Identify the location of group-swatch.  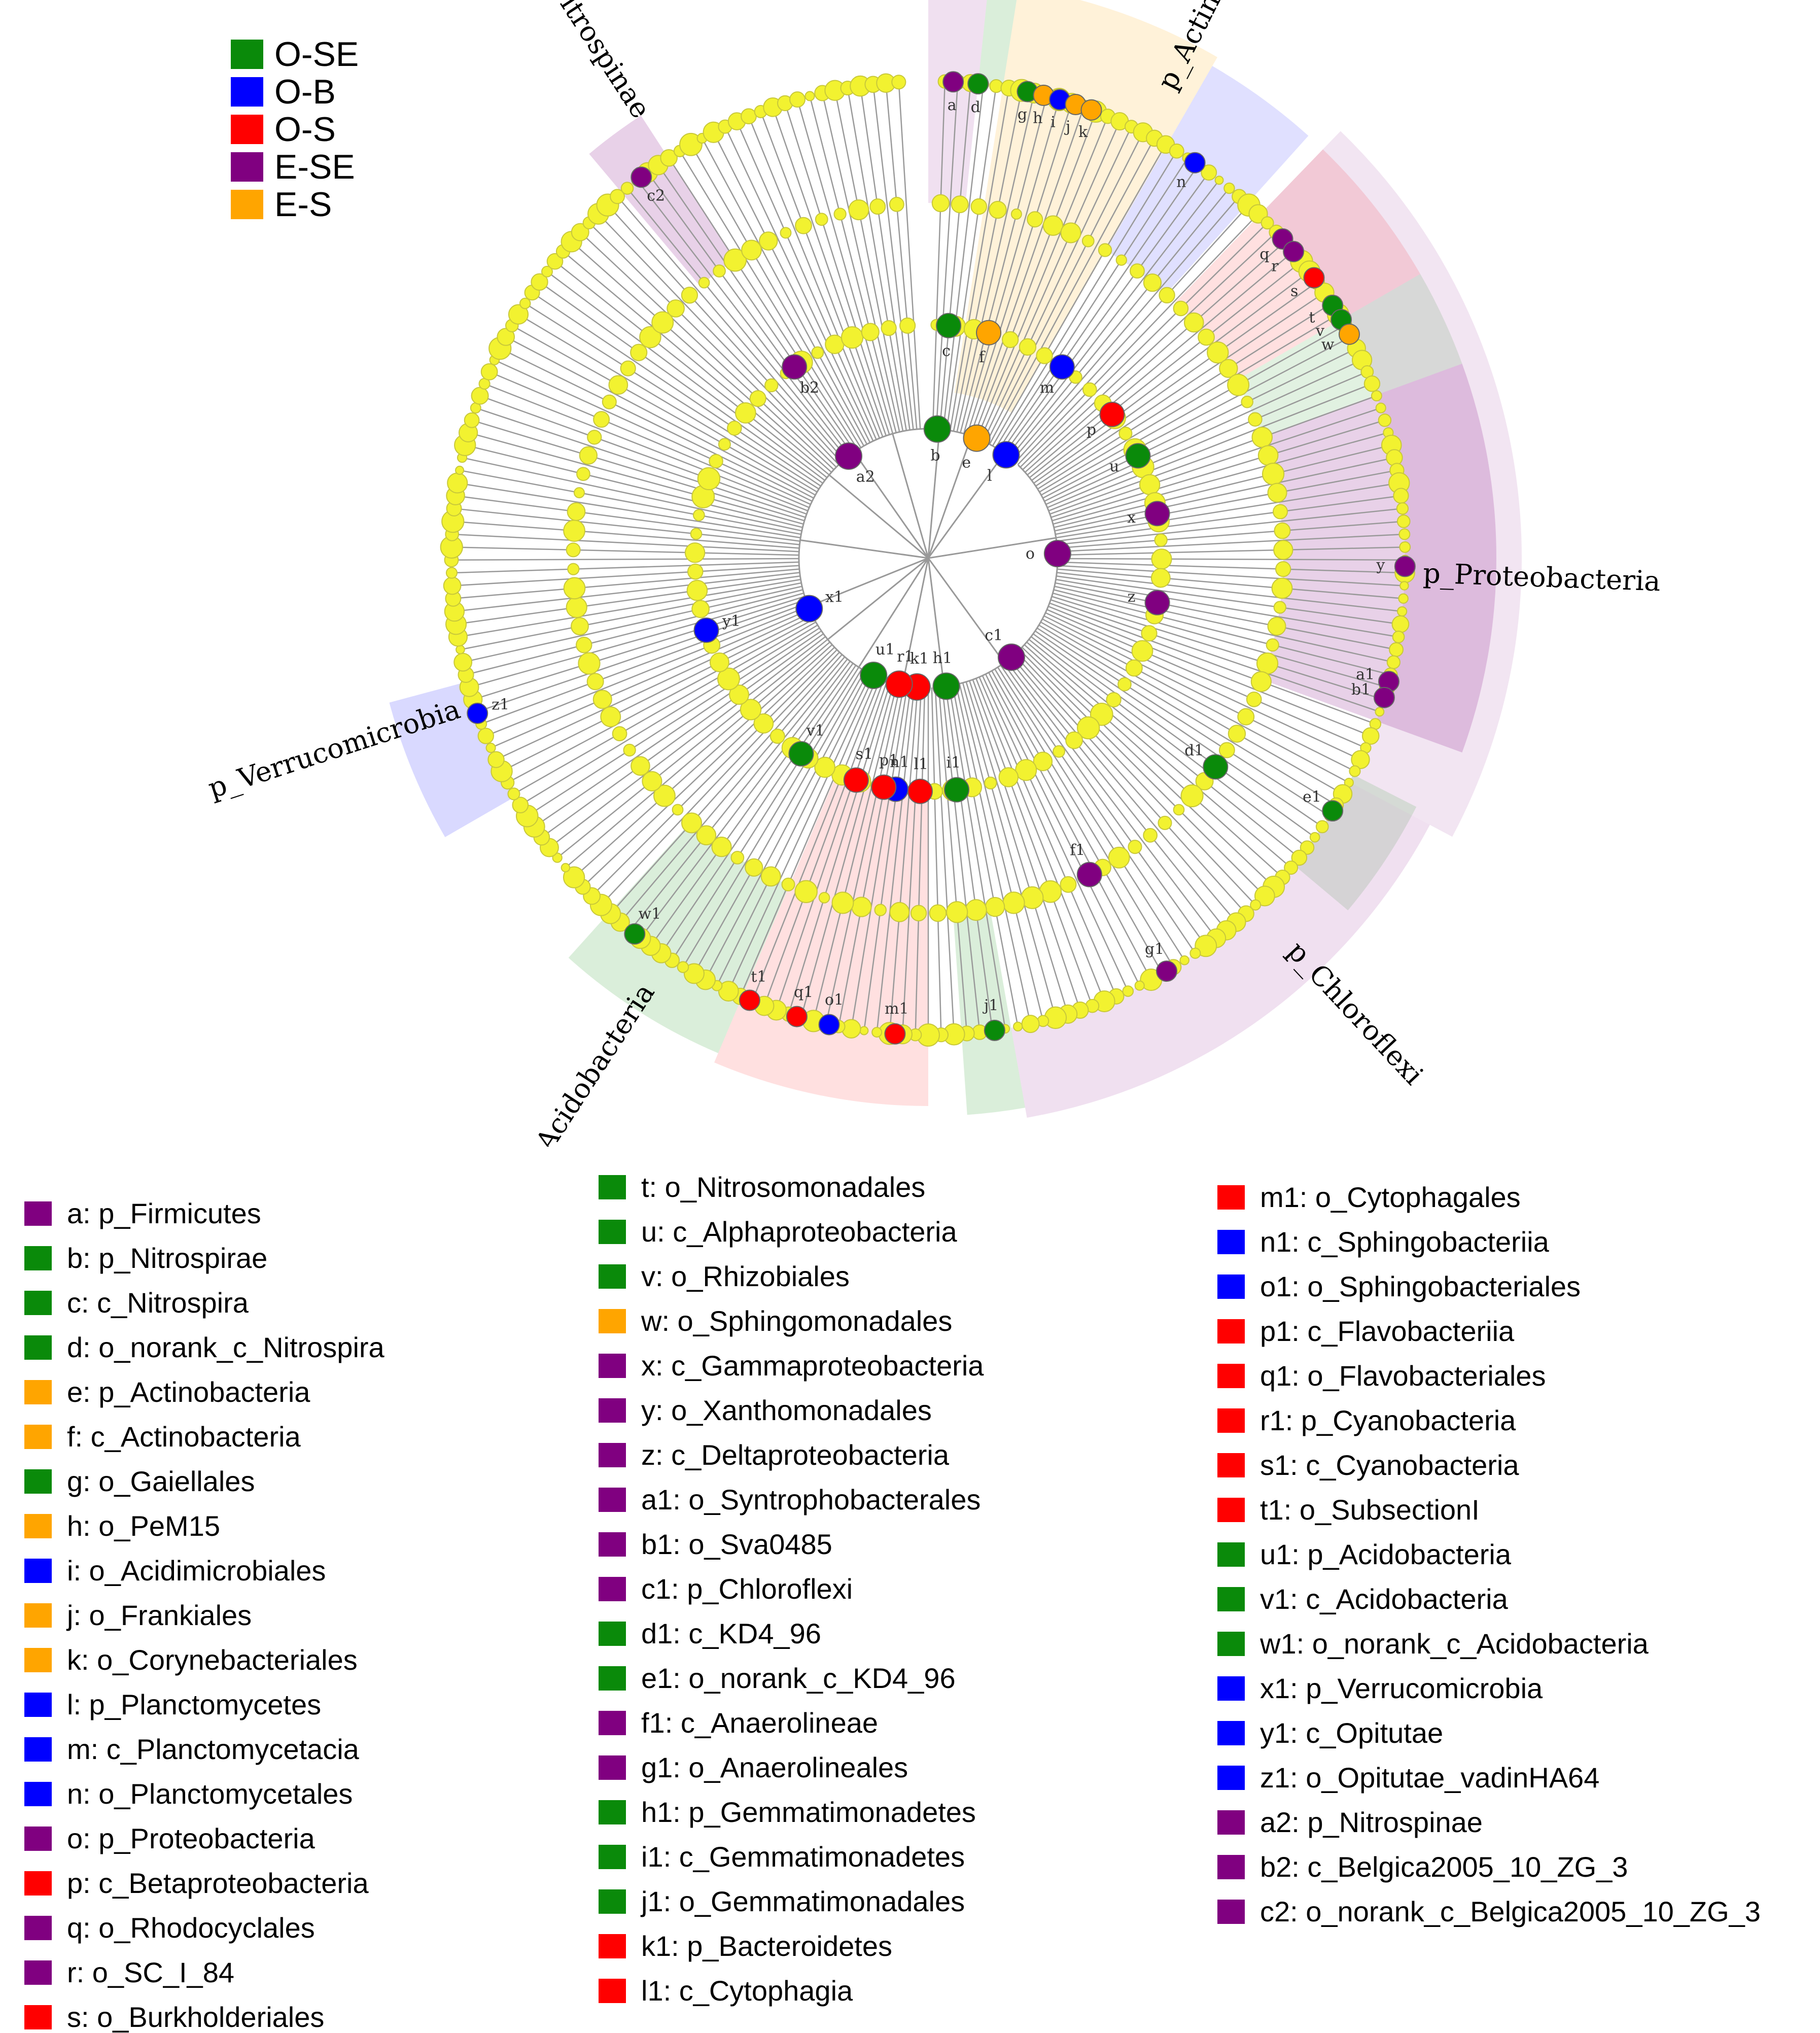
(247, 129).